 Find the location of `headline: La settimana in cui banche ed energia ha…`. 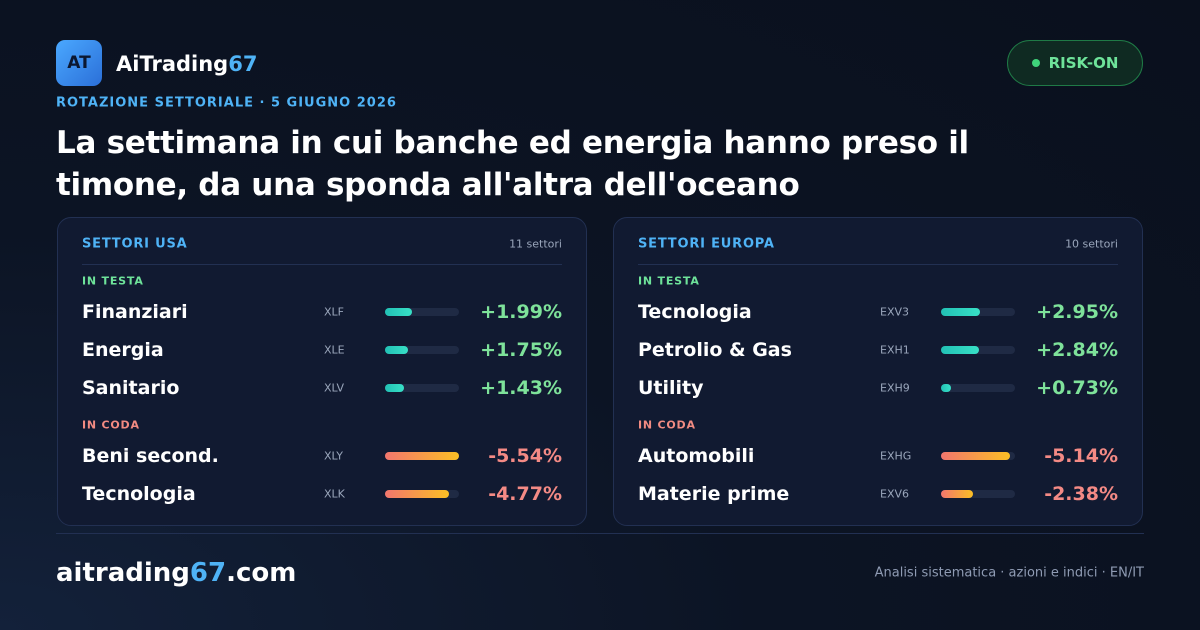

headline: La settimana in cui banche ed energia ha… is located at coordinates (512, 143).